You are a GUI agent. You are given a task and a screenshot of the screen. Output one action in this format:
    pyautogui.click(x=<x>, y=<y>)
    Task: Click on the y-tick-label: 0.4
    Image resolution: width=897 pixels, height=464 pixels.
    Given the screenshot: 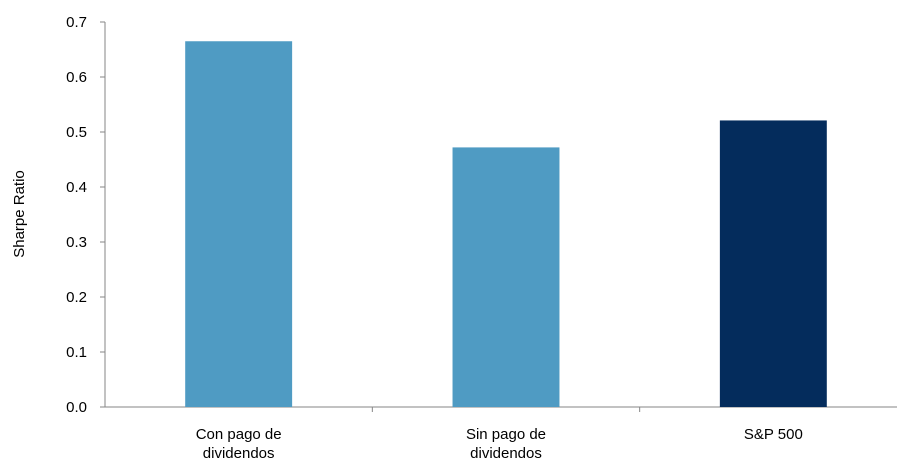 What is the action you would take?
    pyautogui.click(x=76, y=187)
    